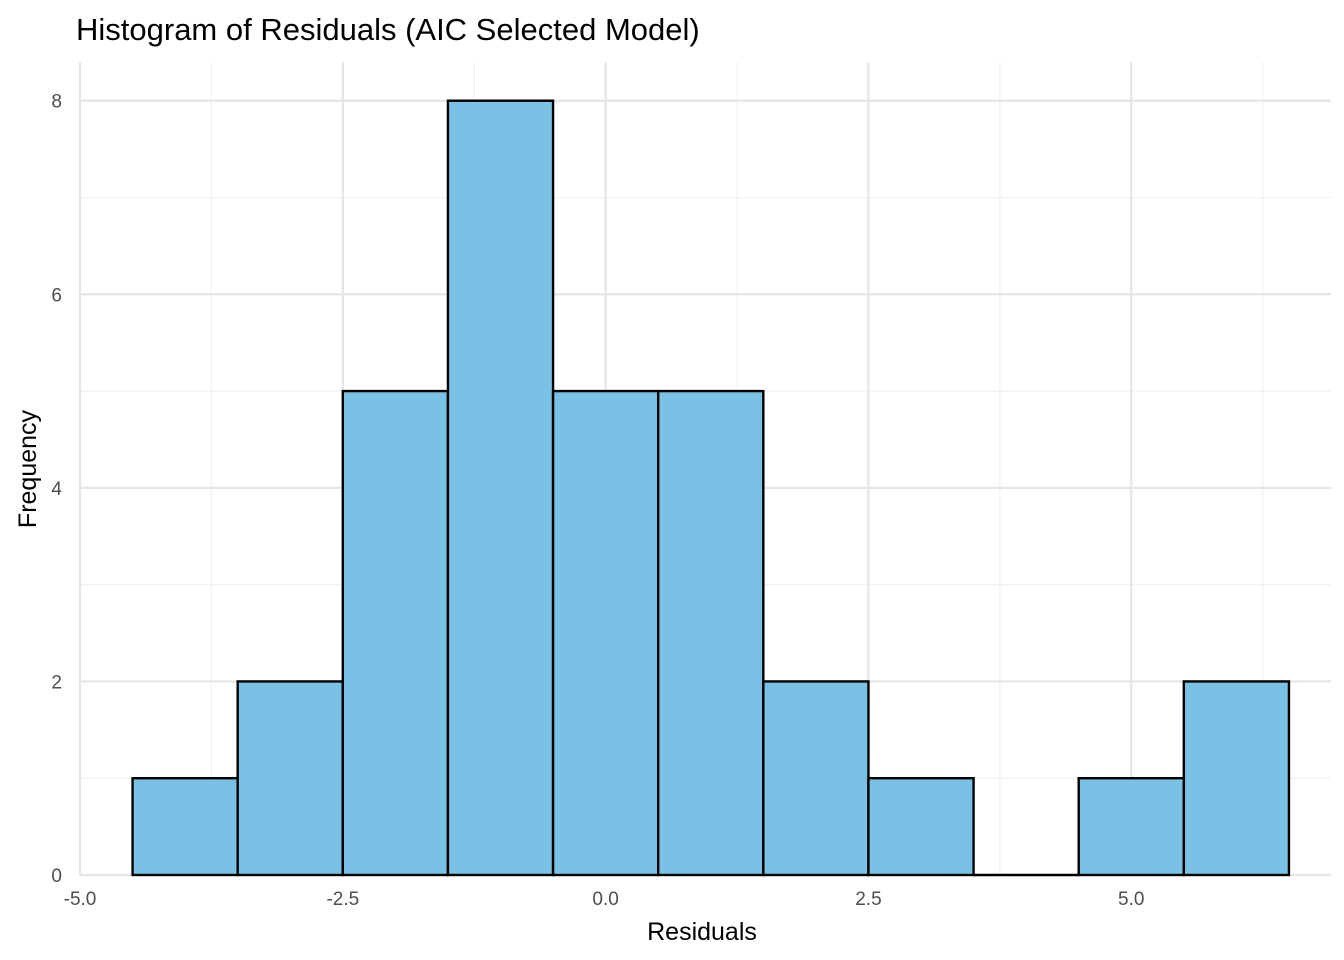 Image resolution: width=1344 pixels, height=960 pixels. Describe the element at coordinates (56, 295) in the screenshot. I see `y-tick-label: 6` at that location.